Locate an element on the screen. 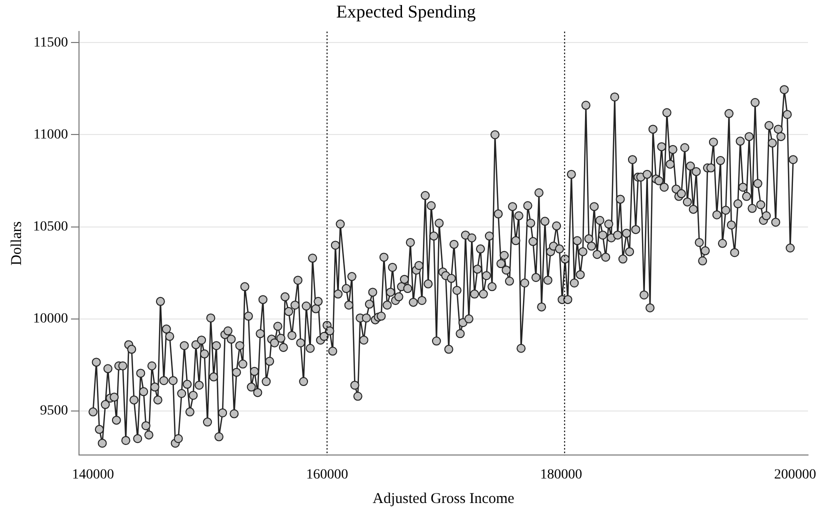 The width and height of the screenshot is (830, 516). y-tick-label: 10000 is located at coordinates (50, 319).